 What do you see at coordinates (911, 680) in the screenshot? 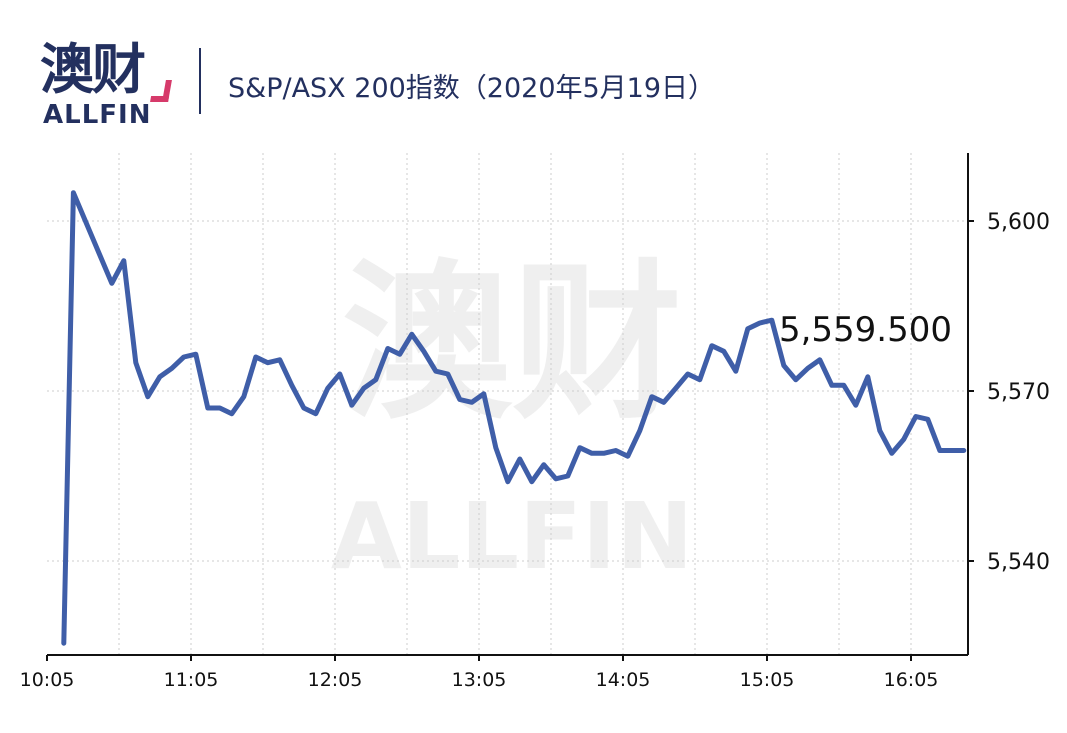
I see `x-tick-label: 16:05` at bounding box center [911, 680].